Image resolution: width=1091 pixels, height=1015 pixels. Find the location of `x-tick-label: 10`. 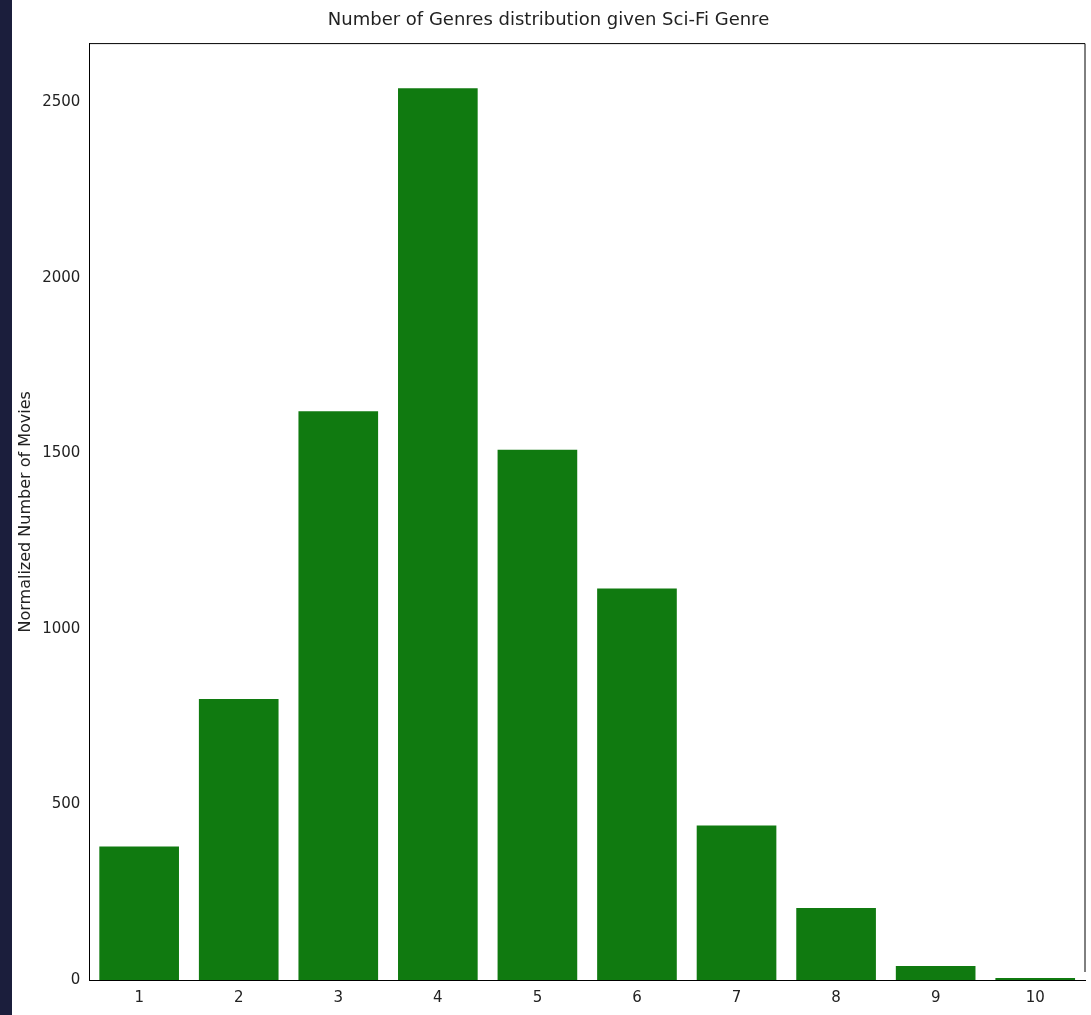

x-tick-label: 10 is located at coordinates (1035, 996).